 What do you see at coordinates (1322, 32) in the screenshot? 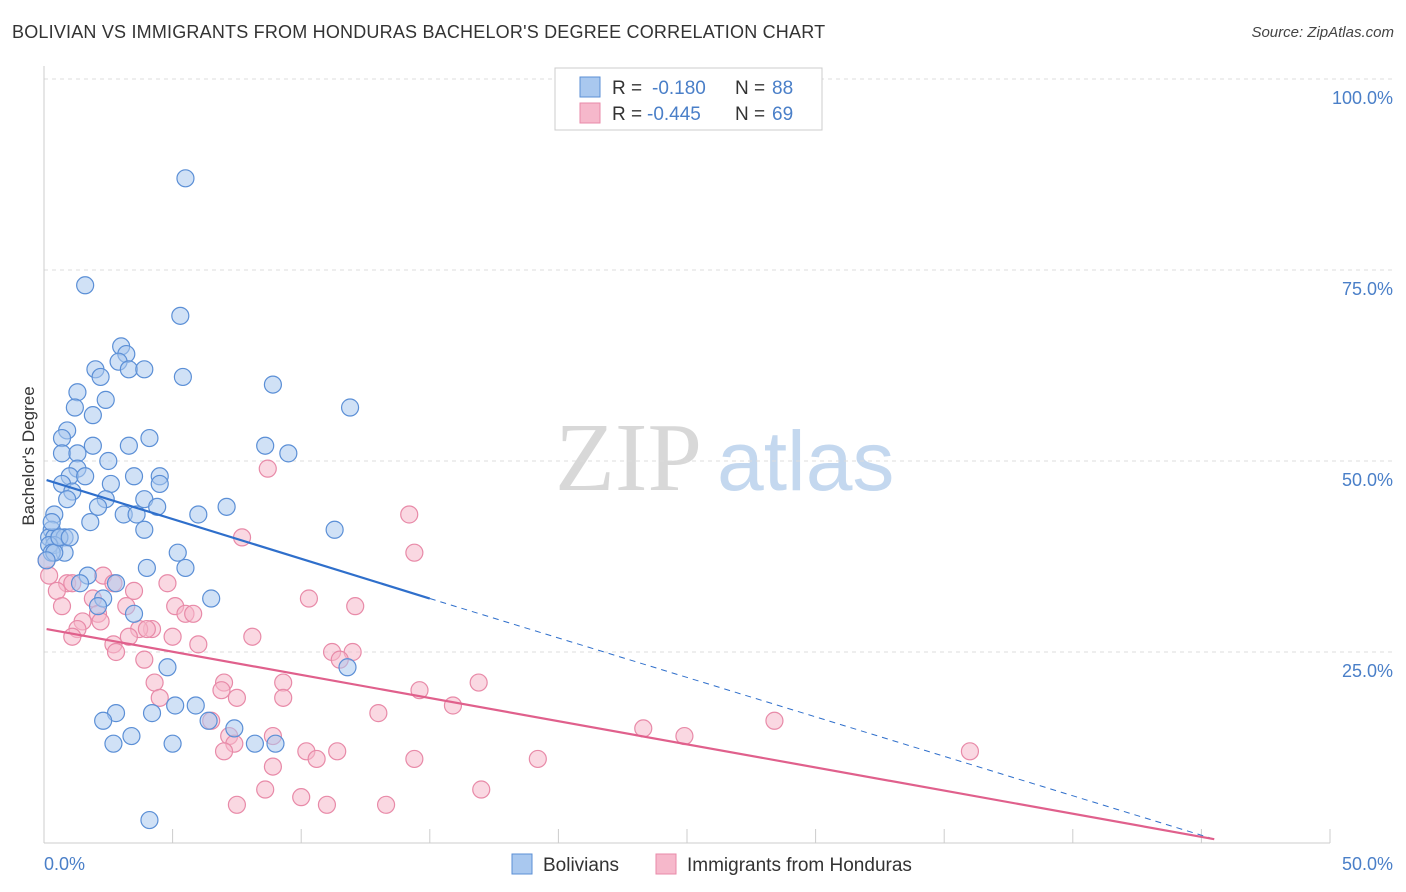
I see `source-label: Source: ZipAtlas.com` at bounding box center [1322, 32].